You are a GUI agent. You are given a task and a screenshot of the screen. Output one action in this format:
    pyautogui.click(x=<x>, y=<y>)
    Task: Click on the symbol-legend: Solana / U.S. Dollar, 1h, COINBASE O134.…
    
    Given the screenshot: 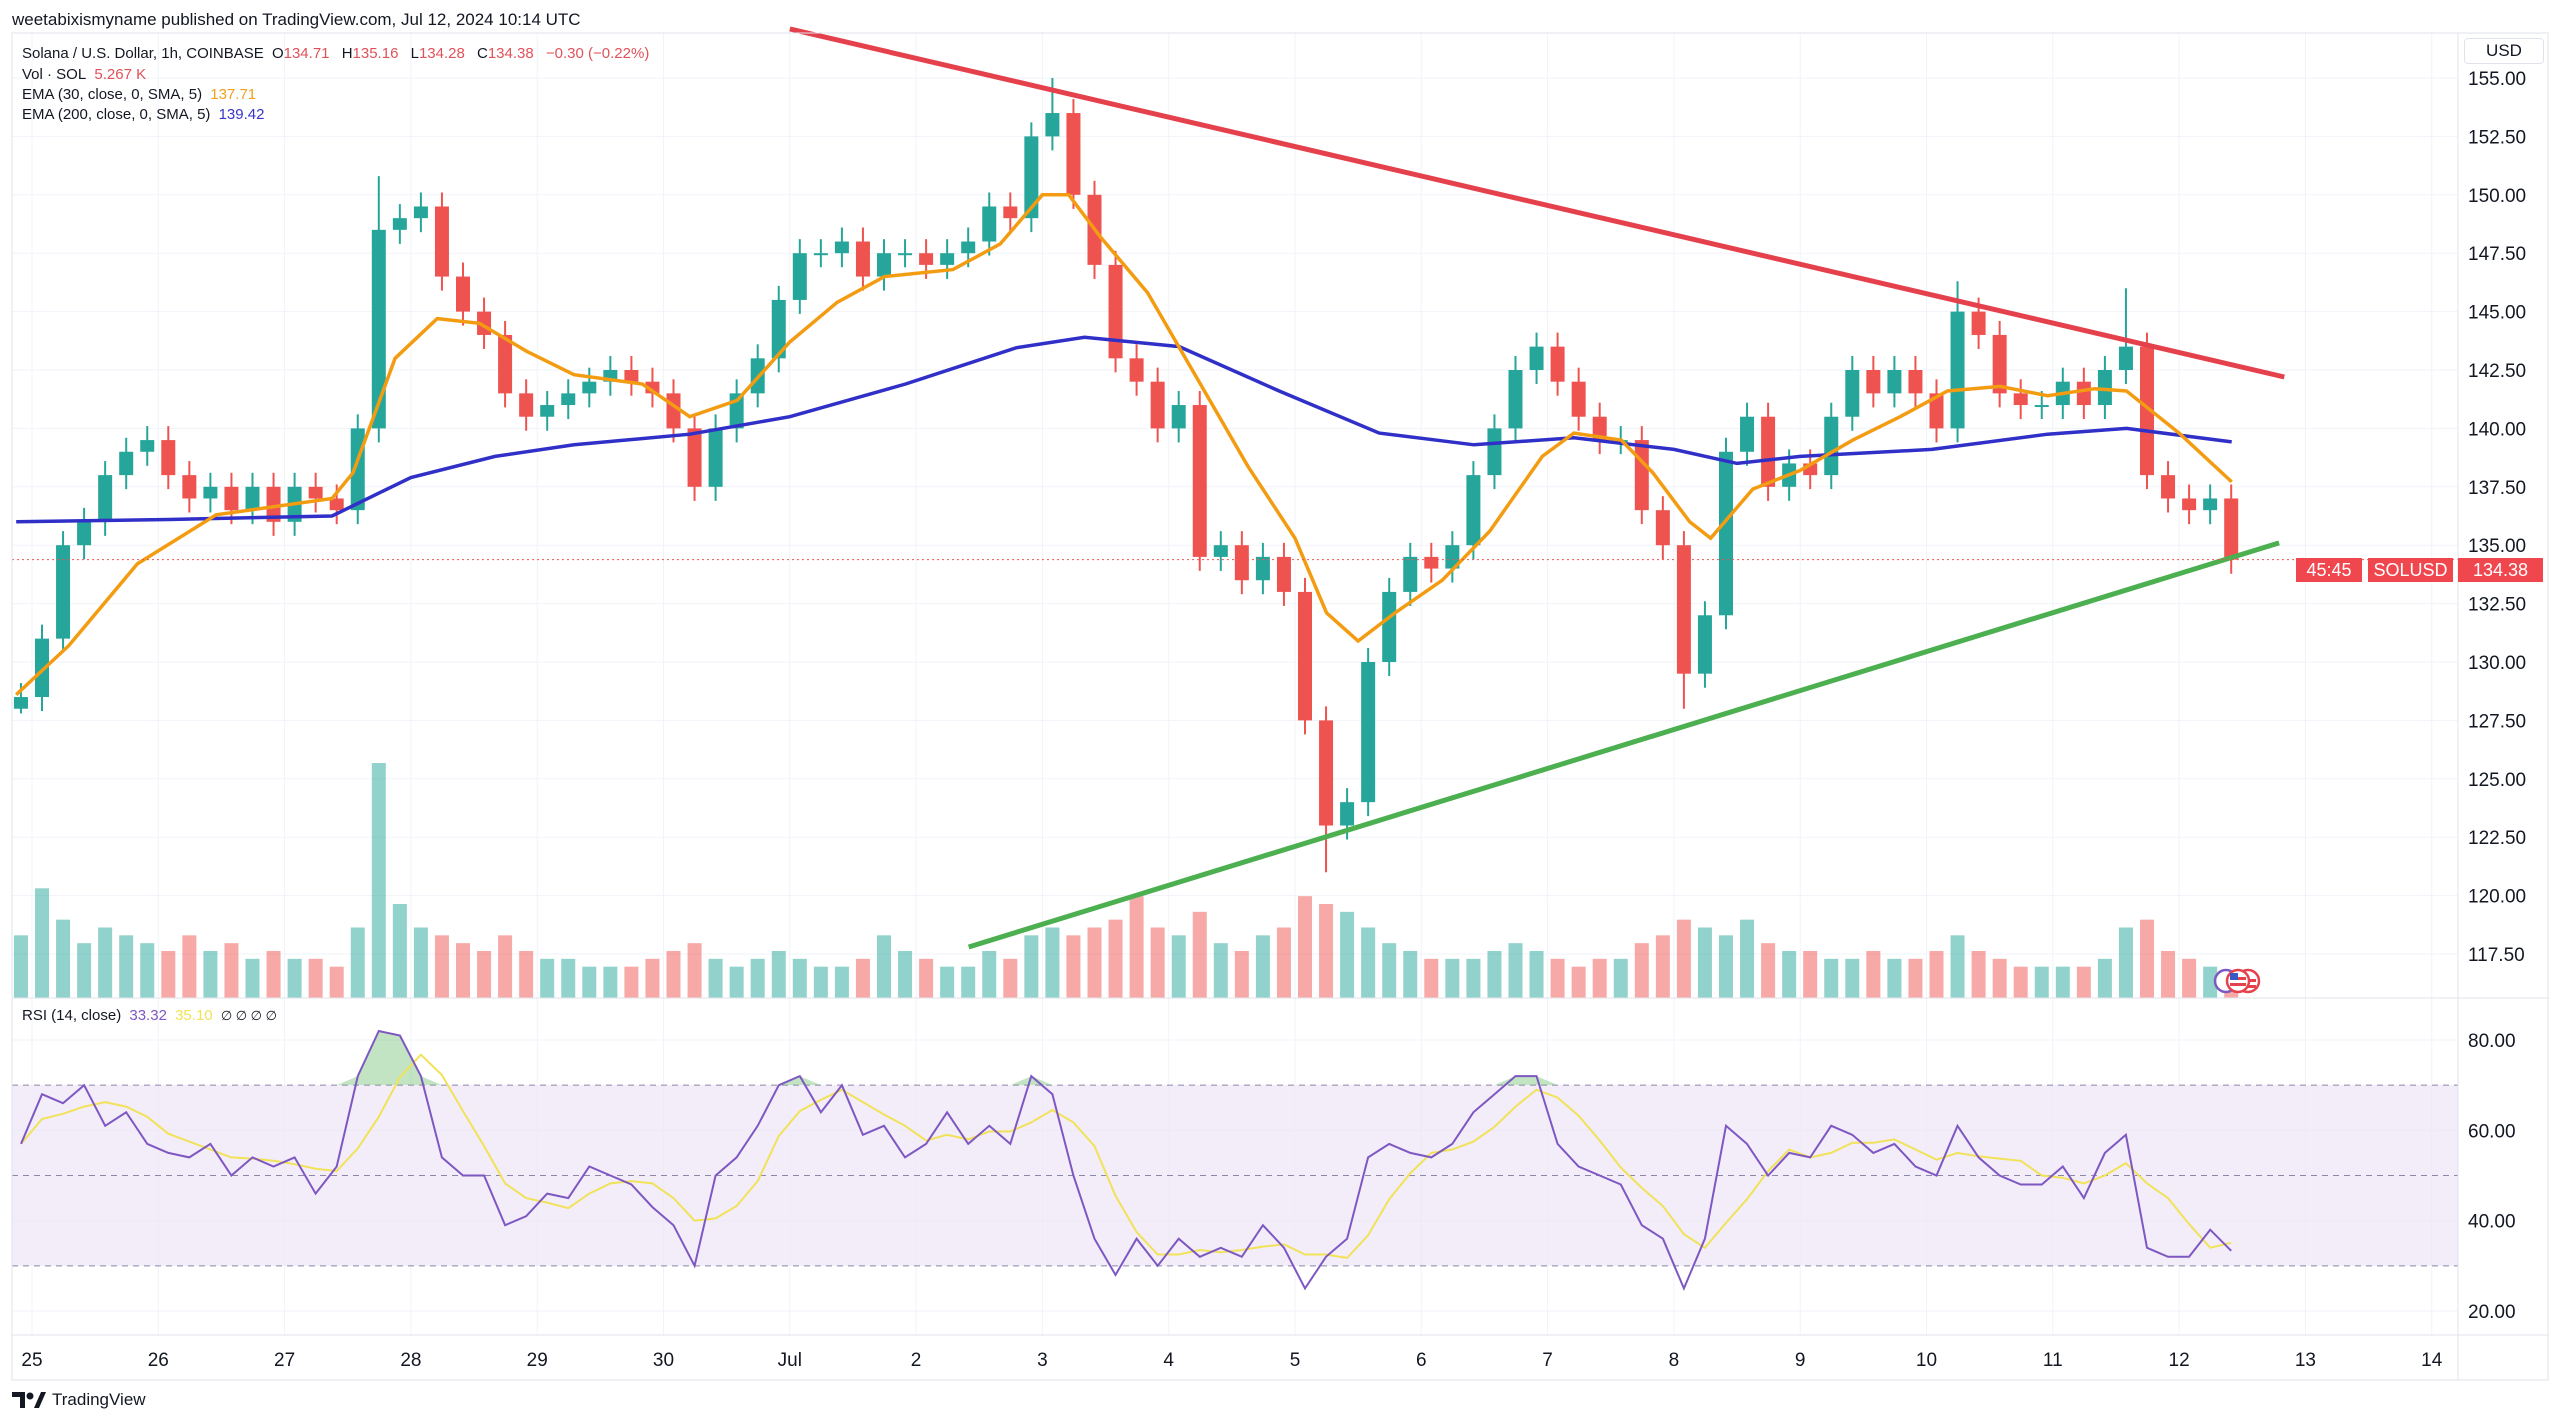 What is the action you would take?
    pyautogui.click(x=337, y=53)
    